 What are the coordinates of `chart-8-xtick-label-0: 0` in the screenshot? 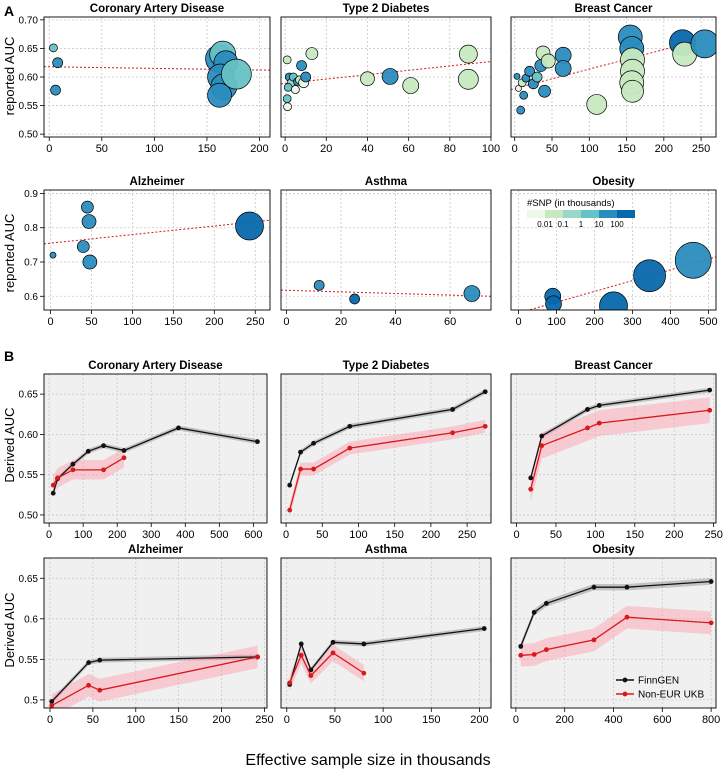 It's located at (516, 535).